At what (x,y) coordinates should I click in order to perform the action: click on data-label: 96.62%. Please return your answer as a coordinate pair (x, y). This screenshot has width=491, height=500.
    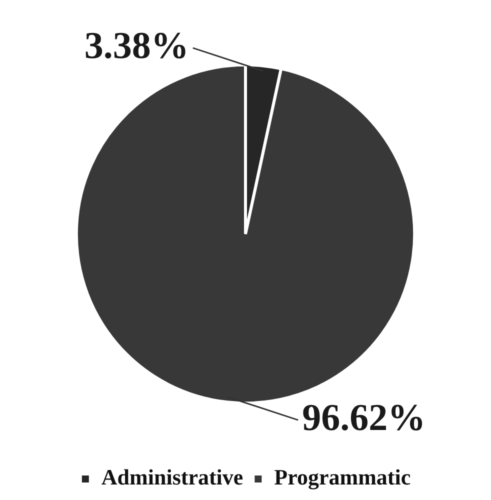
    Looking at the image, I should click on (364, 417).